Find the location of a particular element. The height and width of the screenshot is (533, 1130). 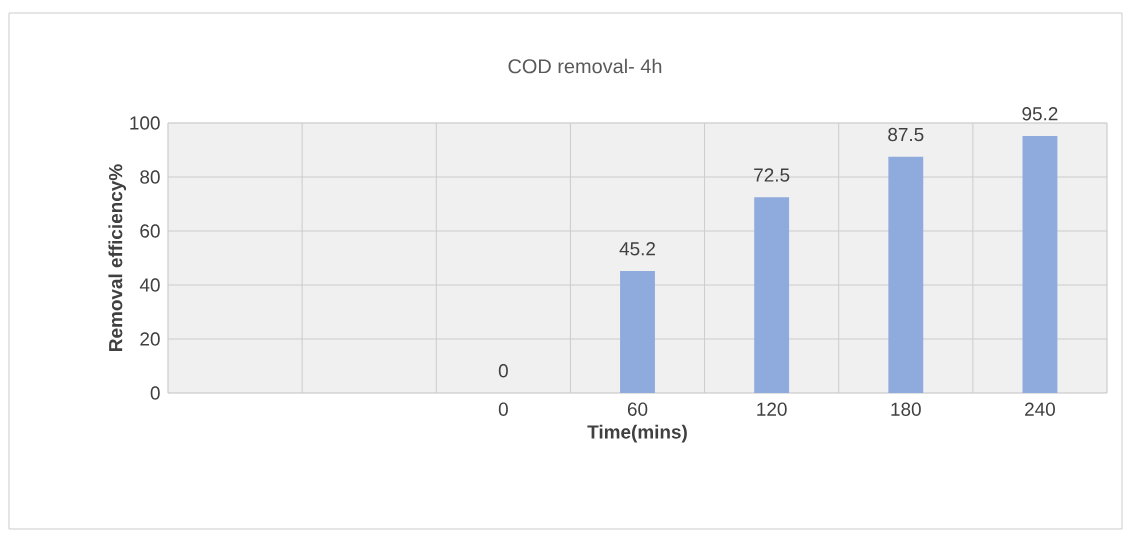

y-tick-label: 80 is located at coordinates (150, 177).